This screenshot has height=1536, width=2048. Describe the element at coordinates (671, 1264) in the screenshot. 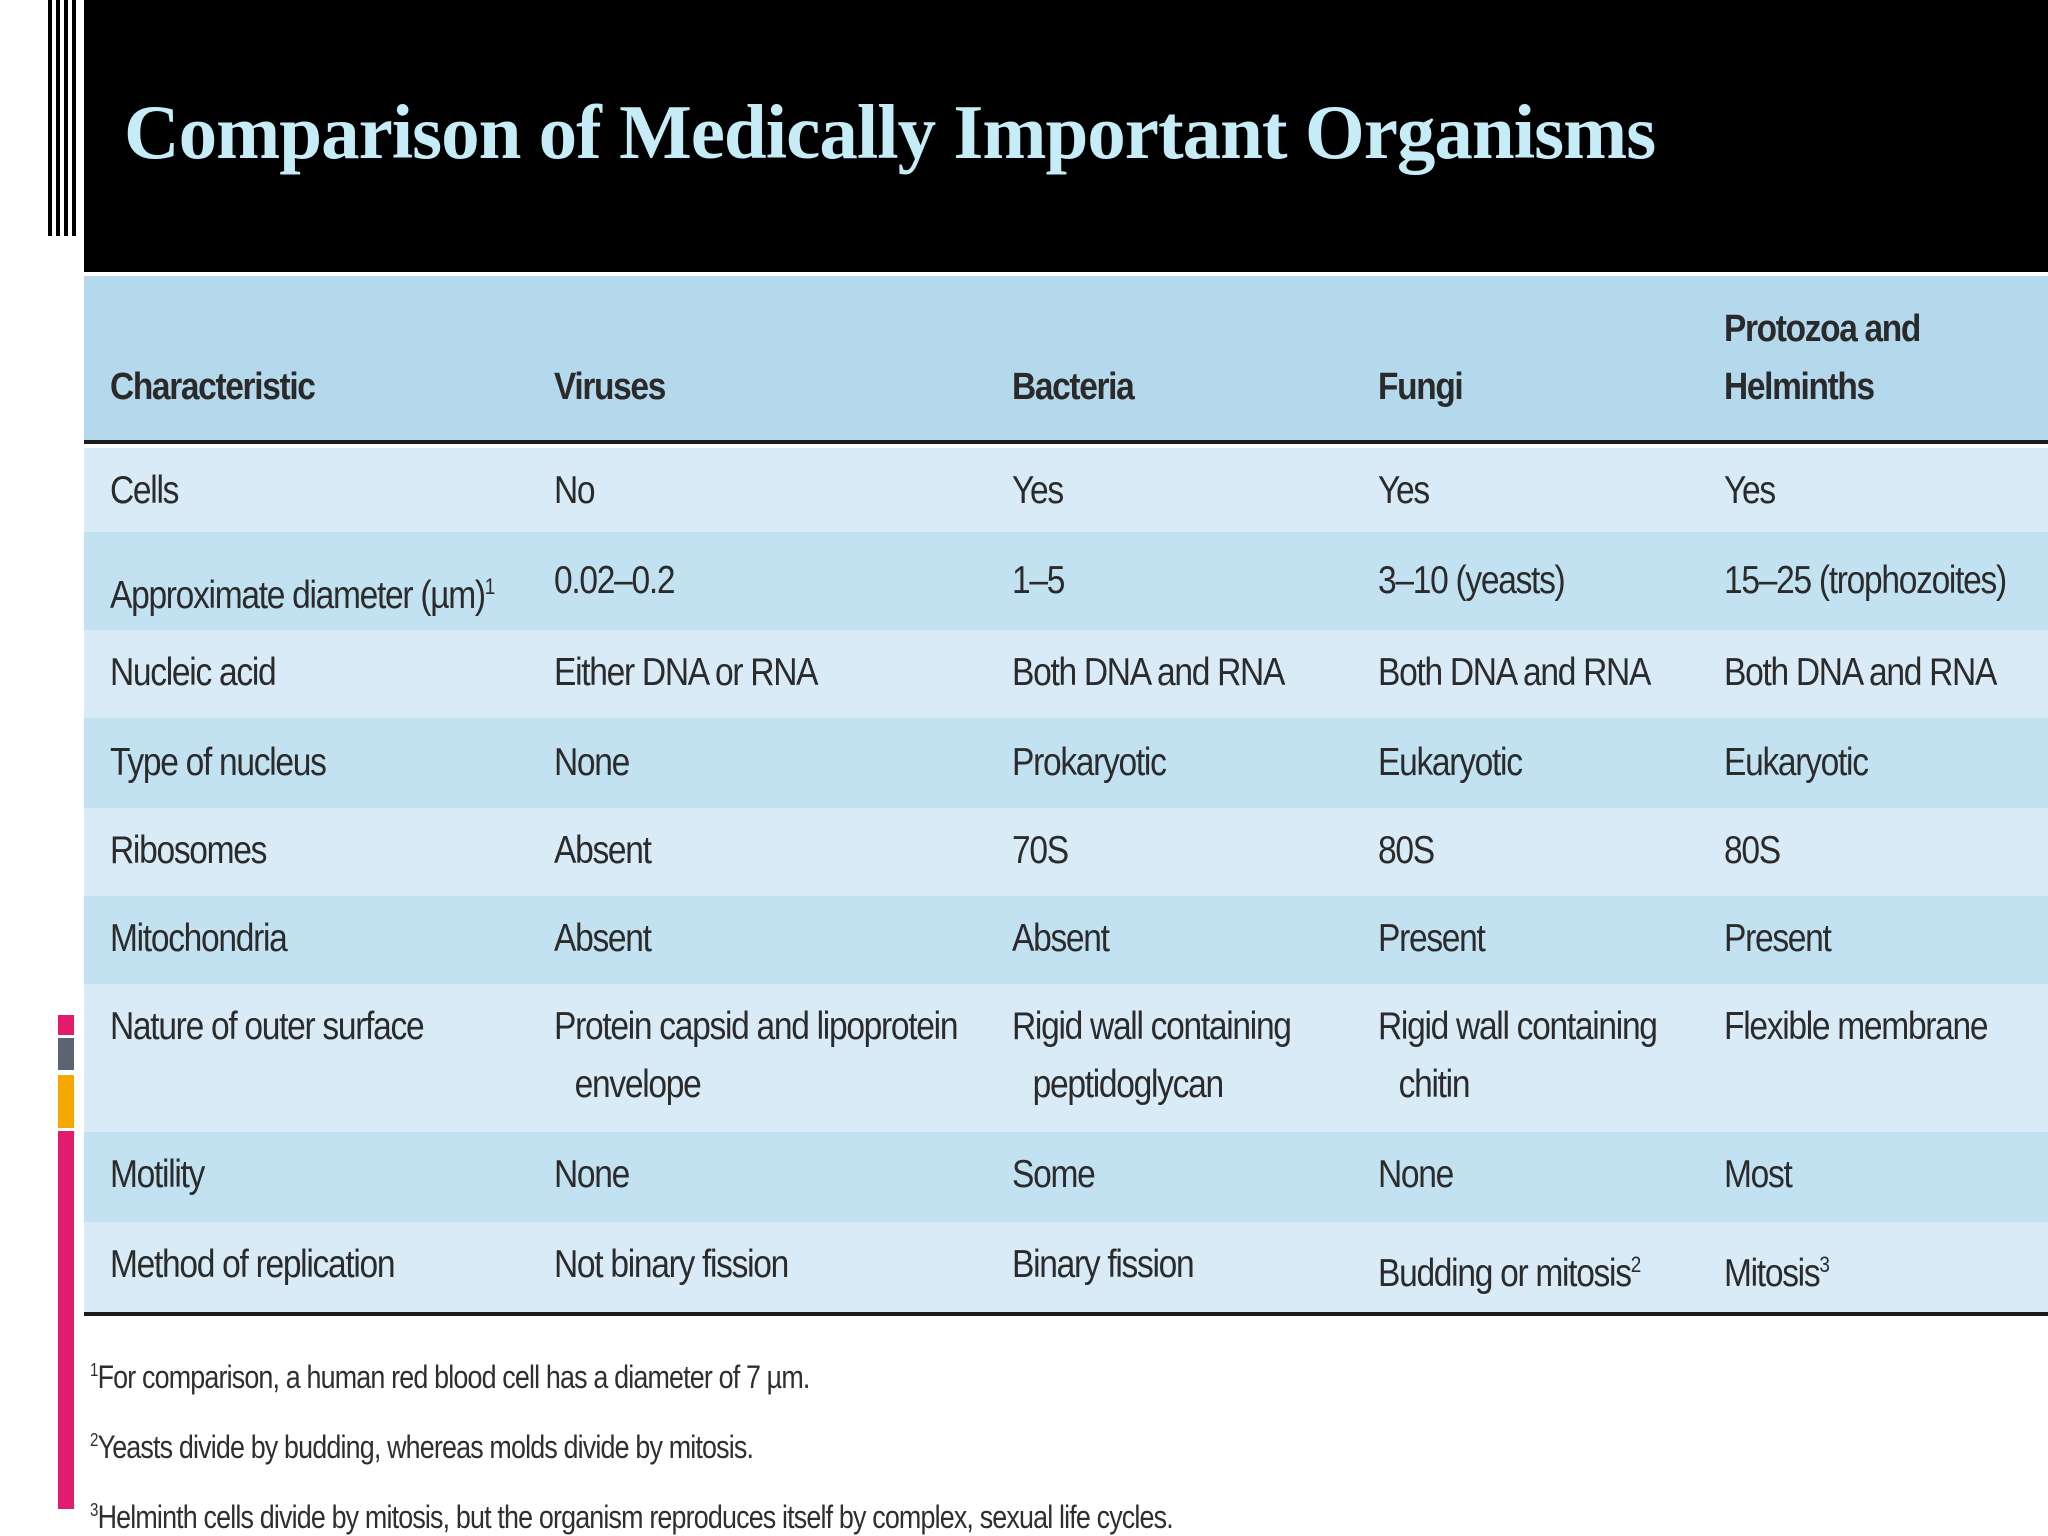

I see `cell-viruses: Not binary fission` at that location.